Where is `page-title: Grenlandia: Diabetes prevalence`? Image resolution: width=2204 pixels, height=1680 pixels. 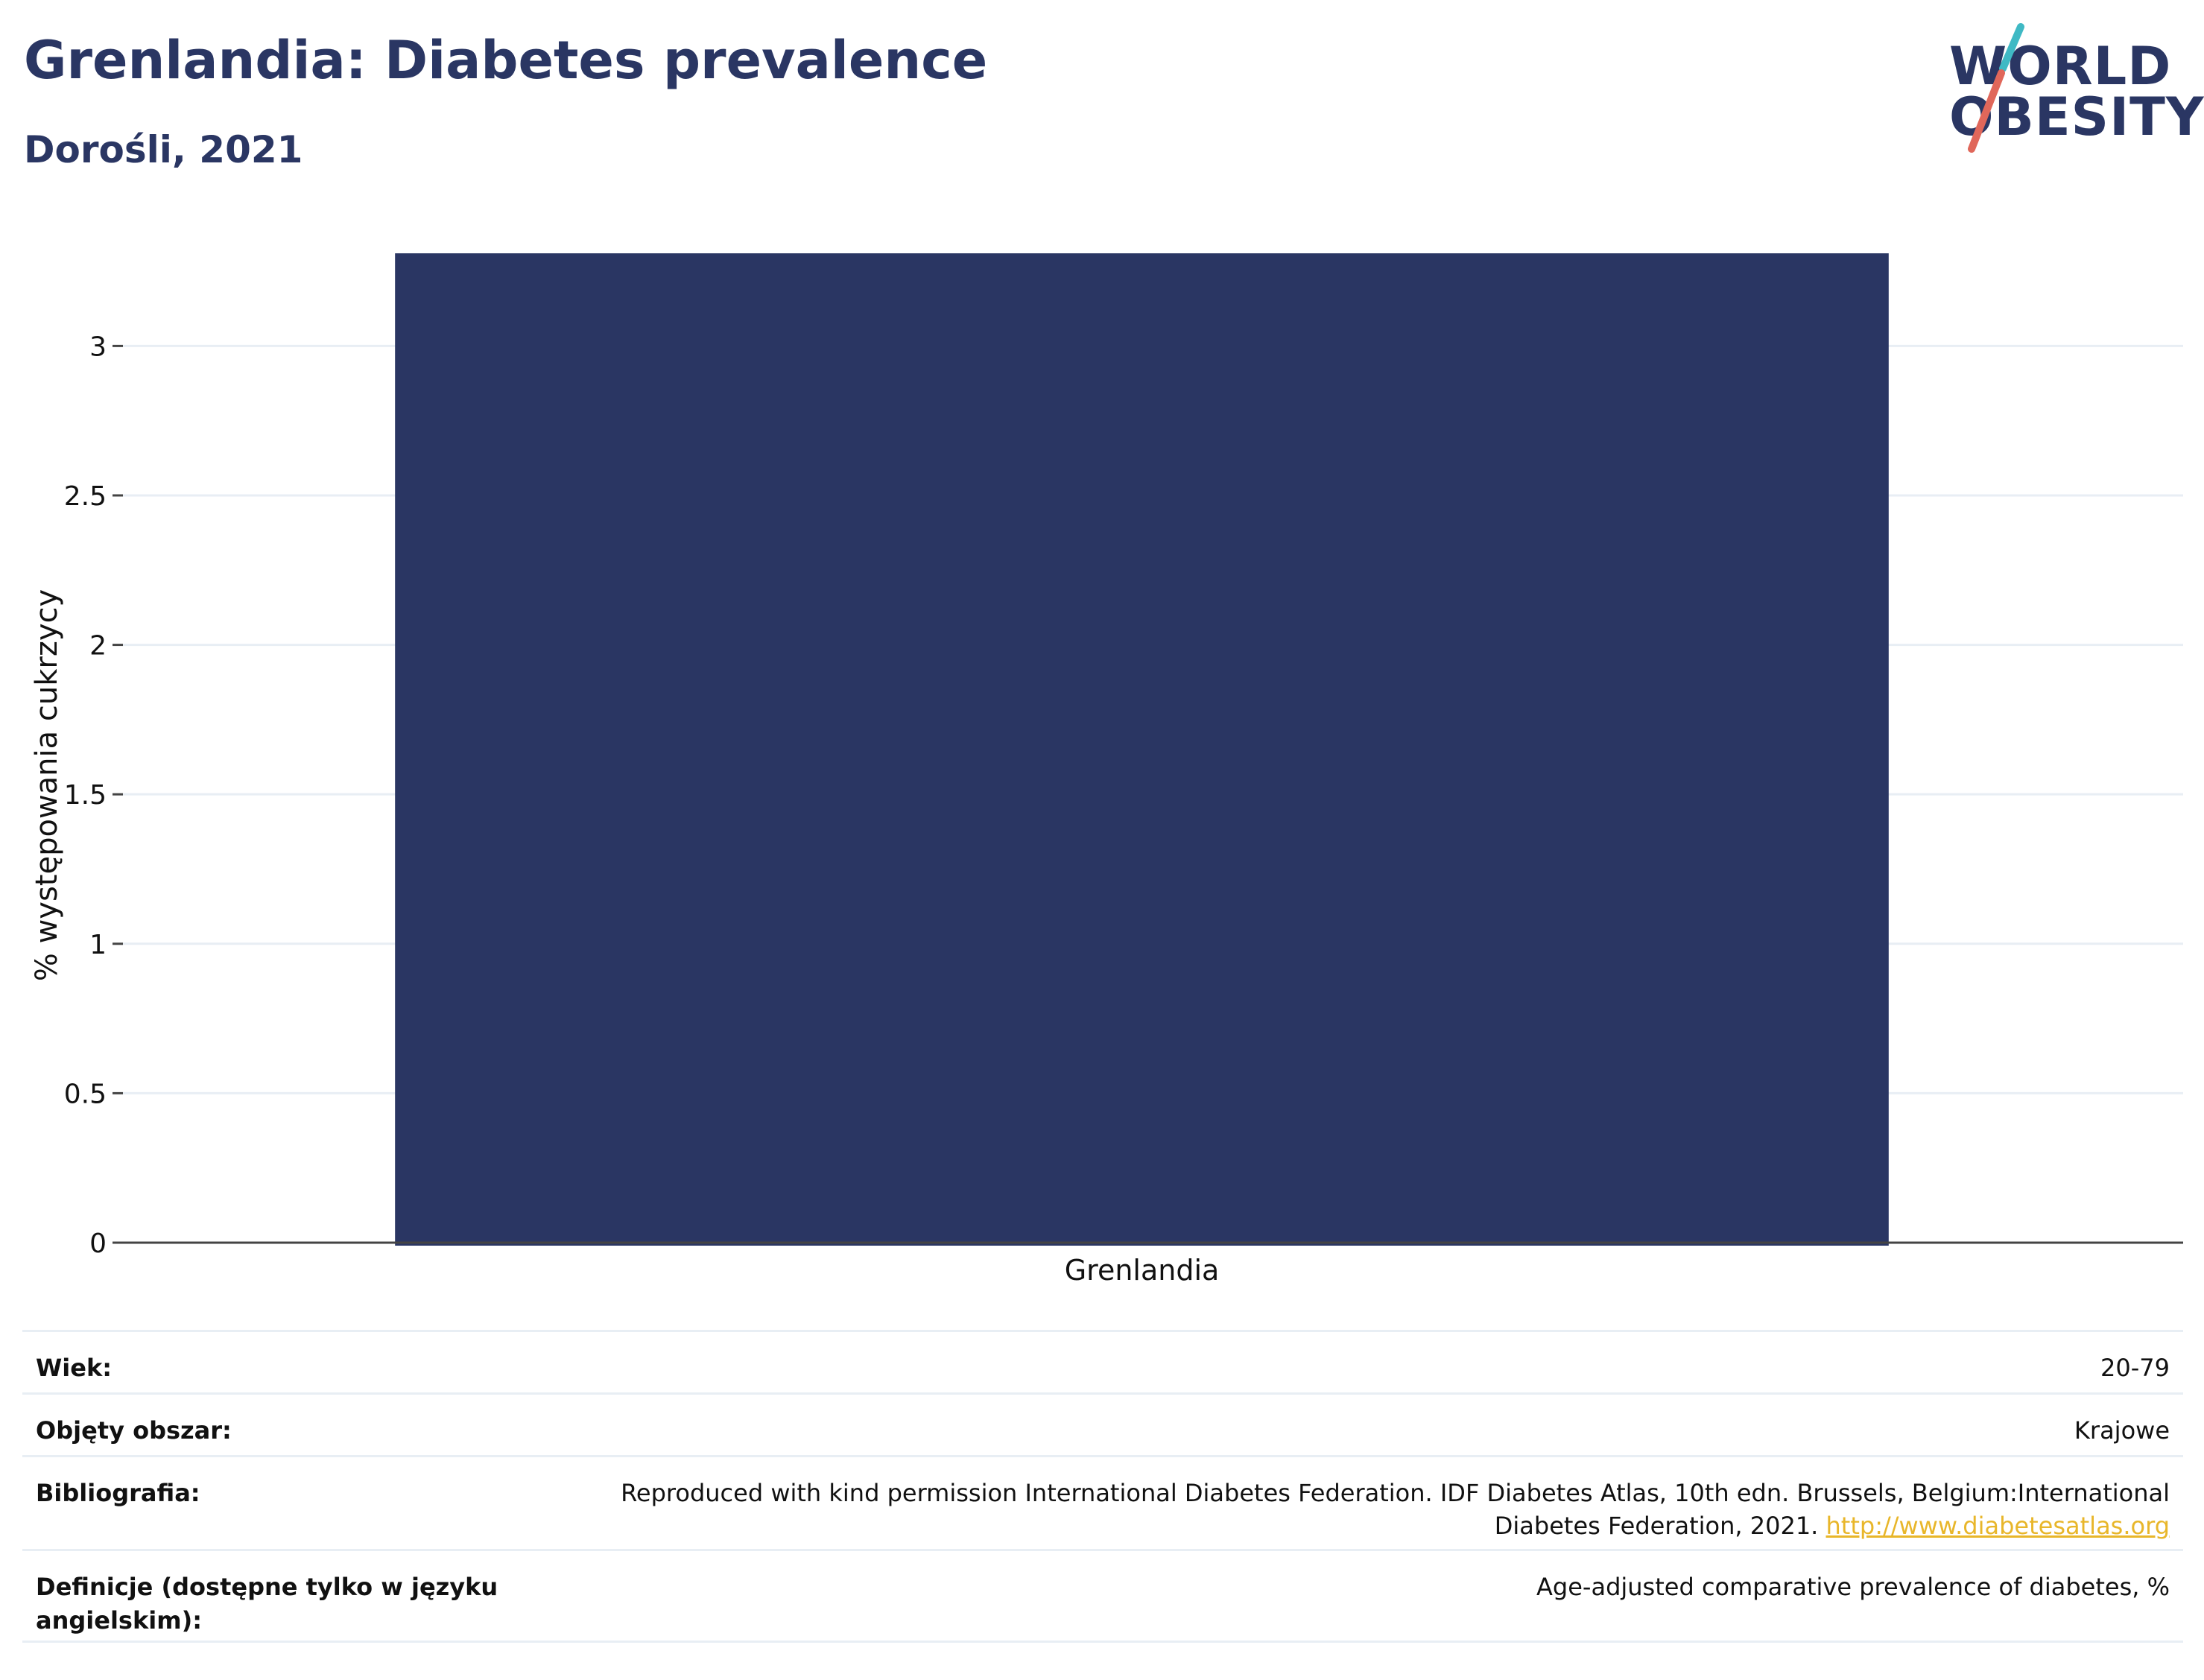 page-title: Grenlandia: Diabetes prevalence is located at coordinates (506, 60).